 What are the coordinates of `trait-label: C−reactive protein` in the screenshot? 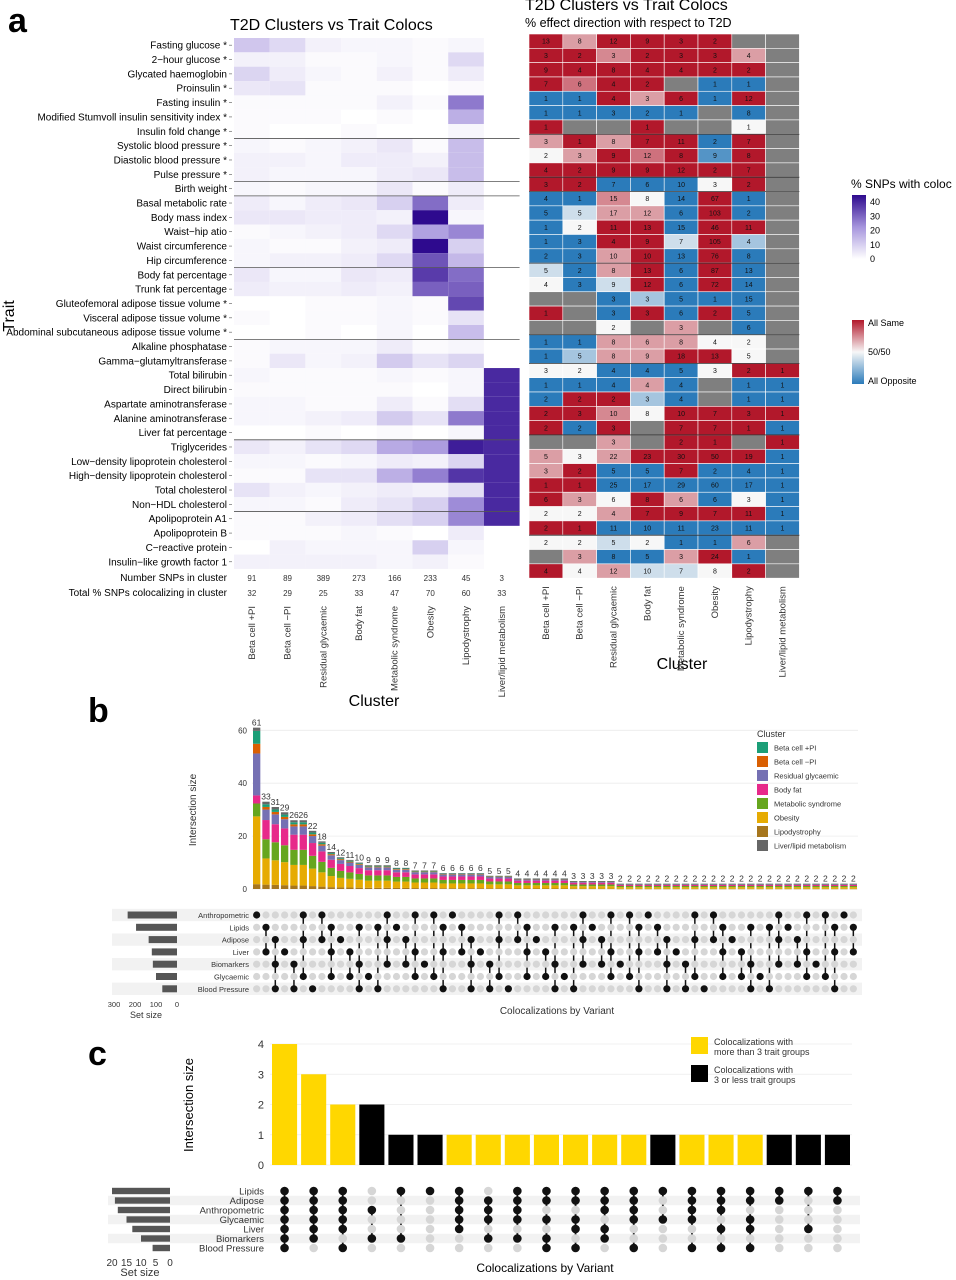 It's located at (186, 548).